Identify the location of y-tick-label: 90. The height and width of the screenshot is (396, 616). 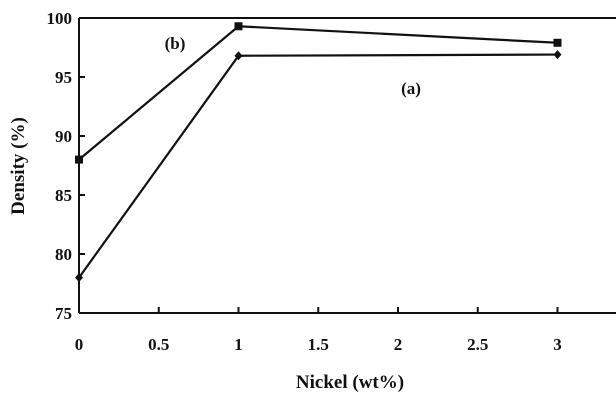
(63, 136).